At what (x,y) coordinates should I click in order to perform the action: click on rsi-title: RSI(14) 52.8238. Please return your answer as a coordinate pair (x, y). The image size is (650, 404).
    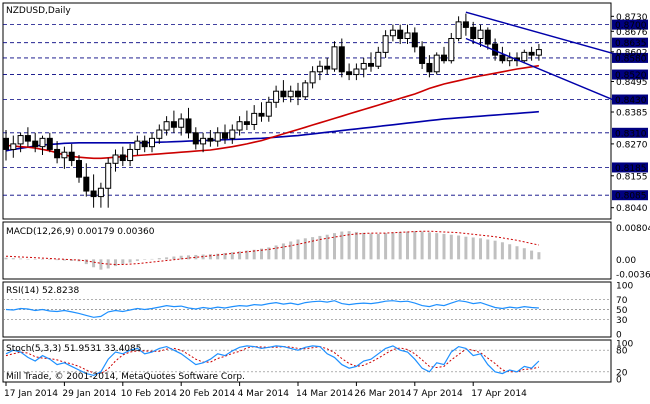
    Looking at the image, I should click on (42, 291).